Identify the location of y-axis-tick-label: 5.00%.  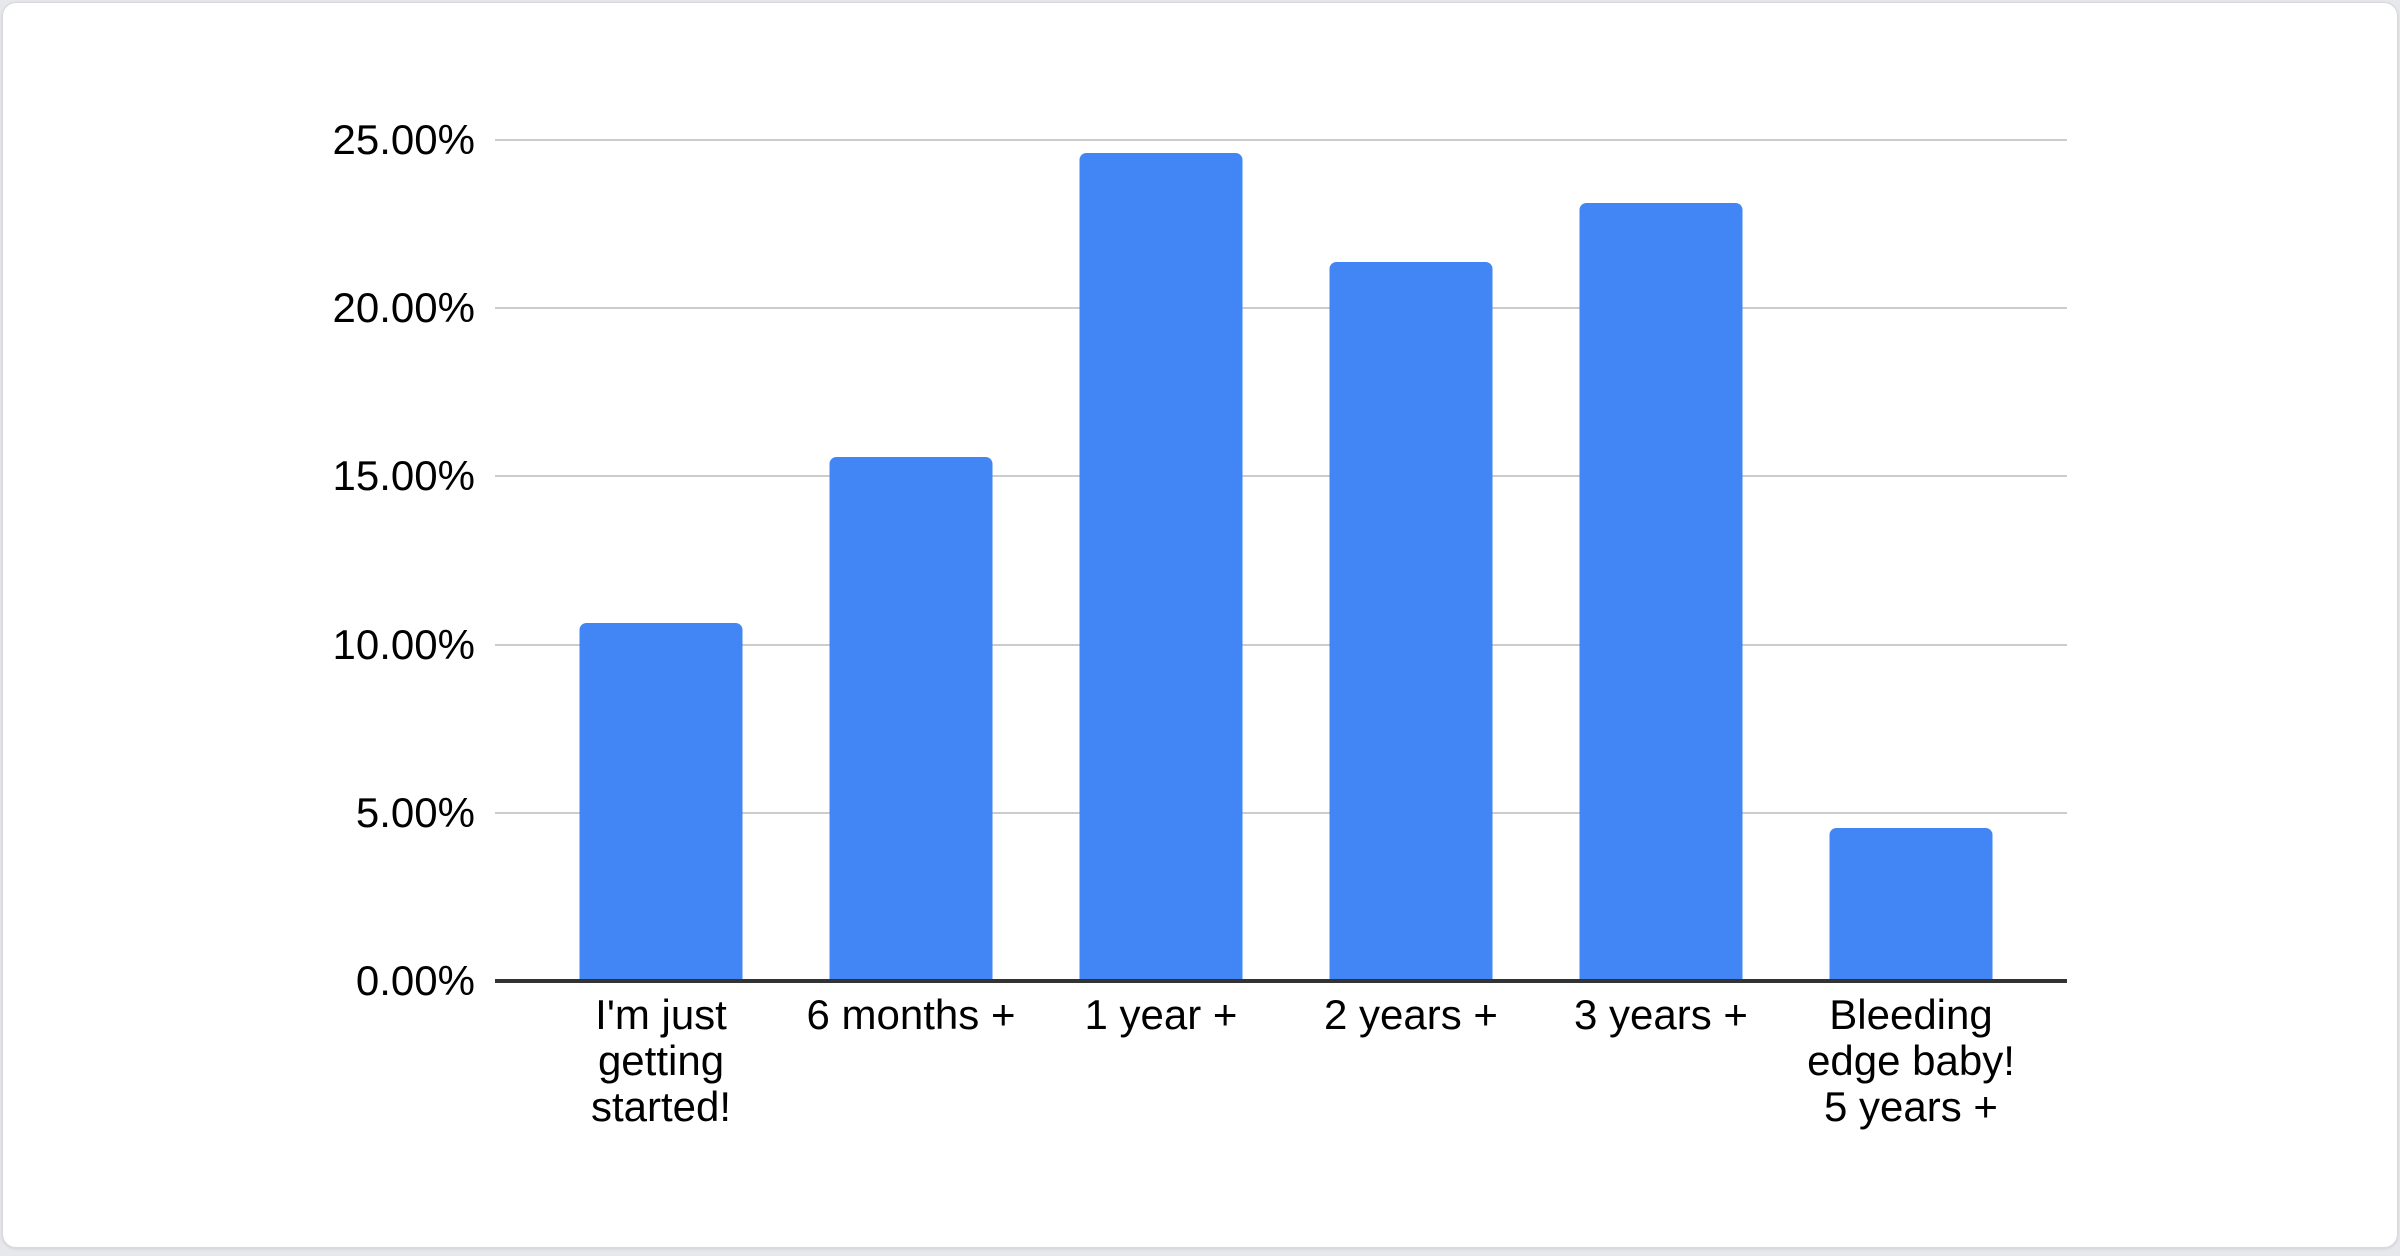
(415, 812).